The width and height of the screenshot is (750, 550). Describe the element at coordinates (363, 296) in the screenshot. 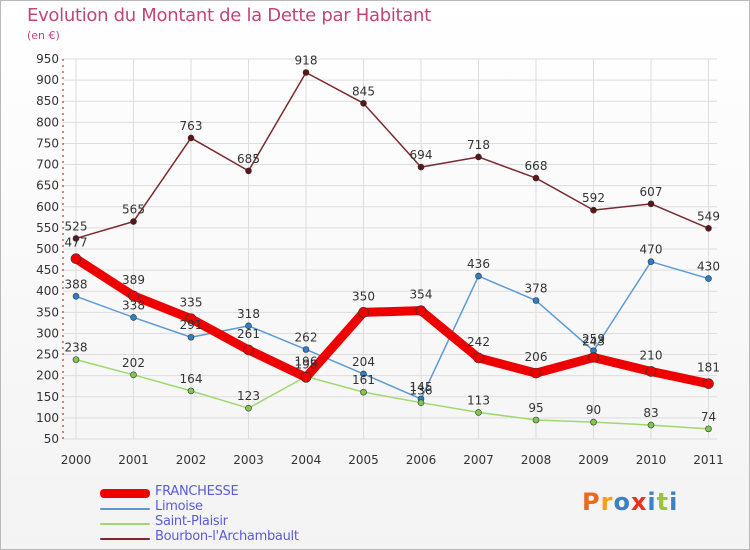

I see `data-label: 350` at that location.